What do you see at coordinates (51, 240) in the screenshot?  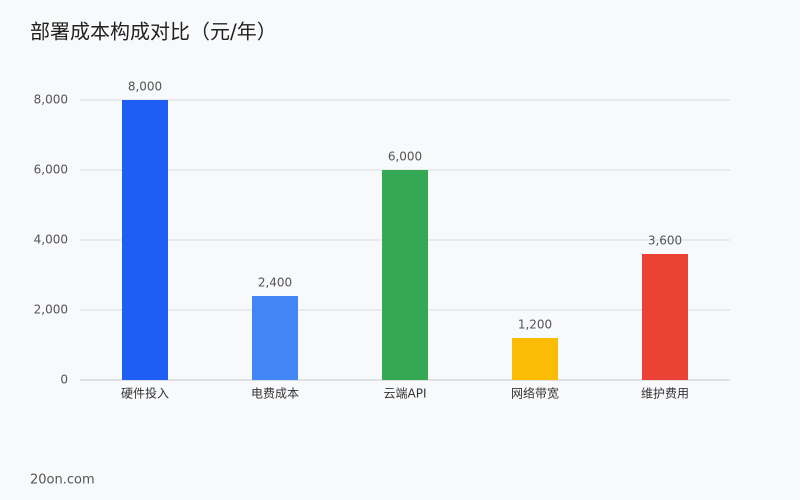 I see `y-tick-label: 4,000` at bounding box center [51, 240].